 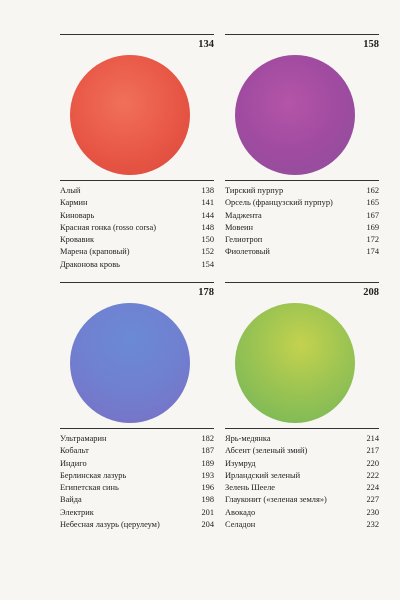 I want to click on color-name: Красная гонка (rosso corsa), so click(x=108, y=227).